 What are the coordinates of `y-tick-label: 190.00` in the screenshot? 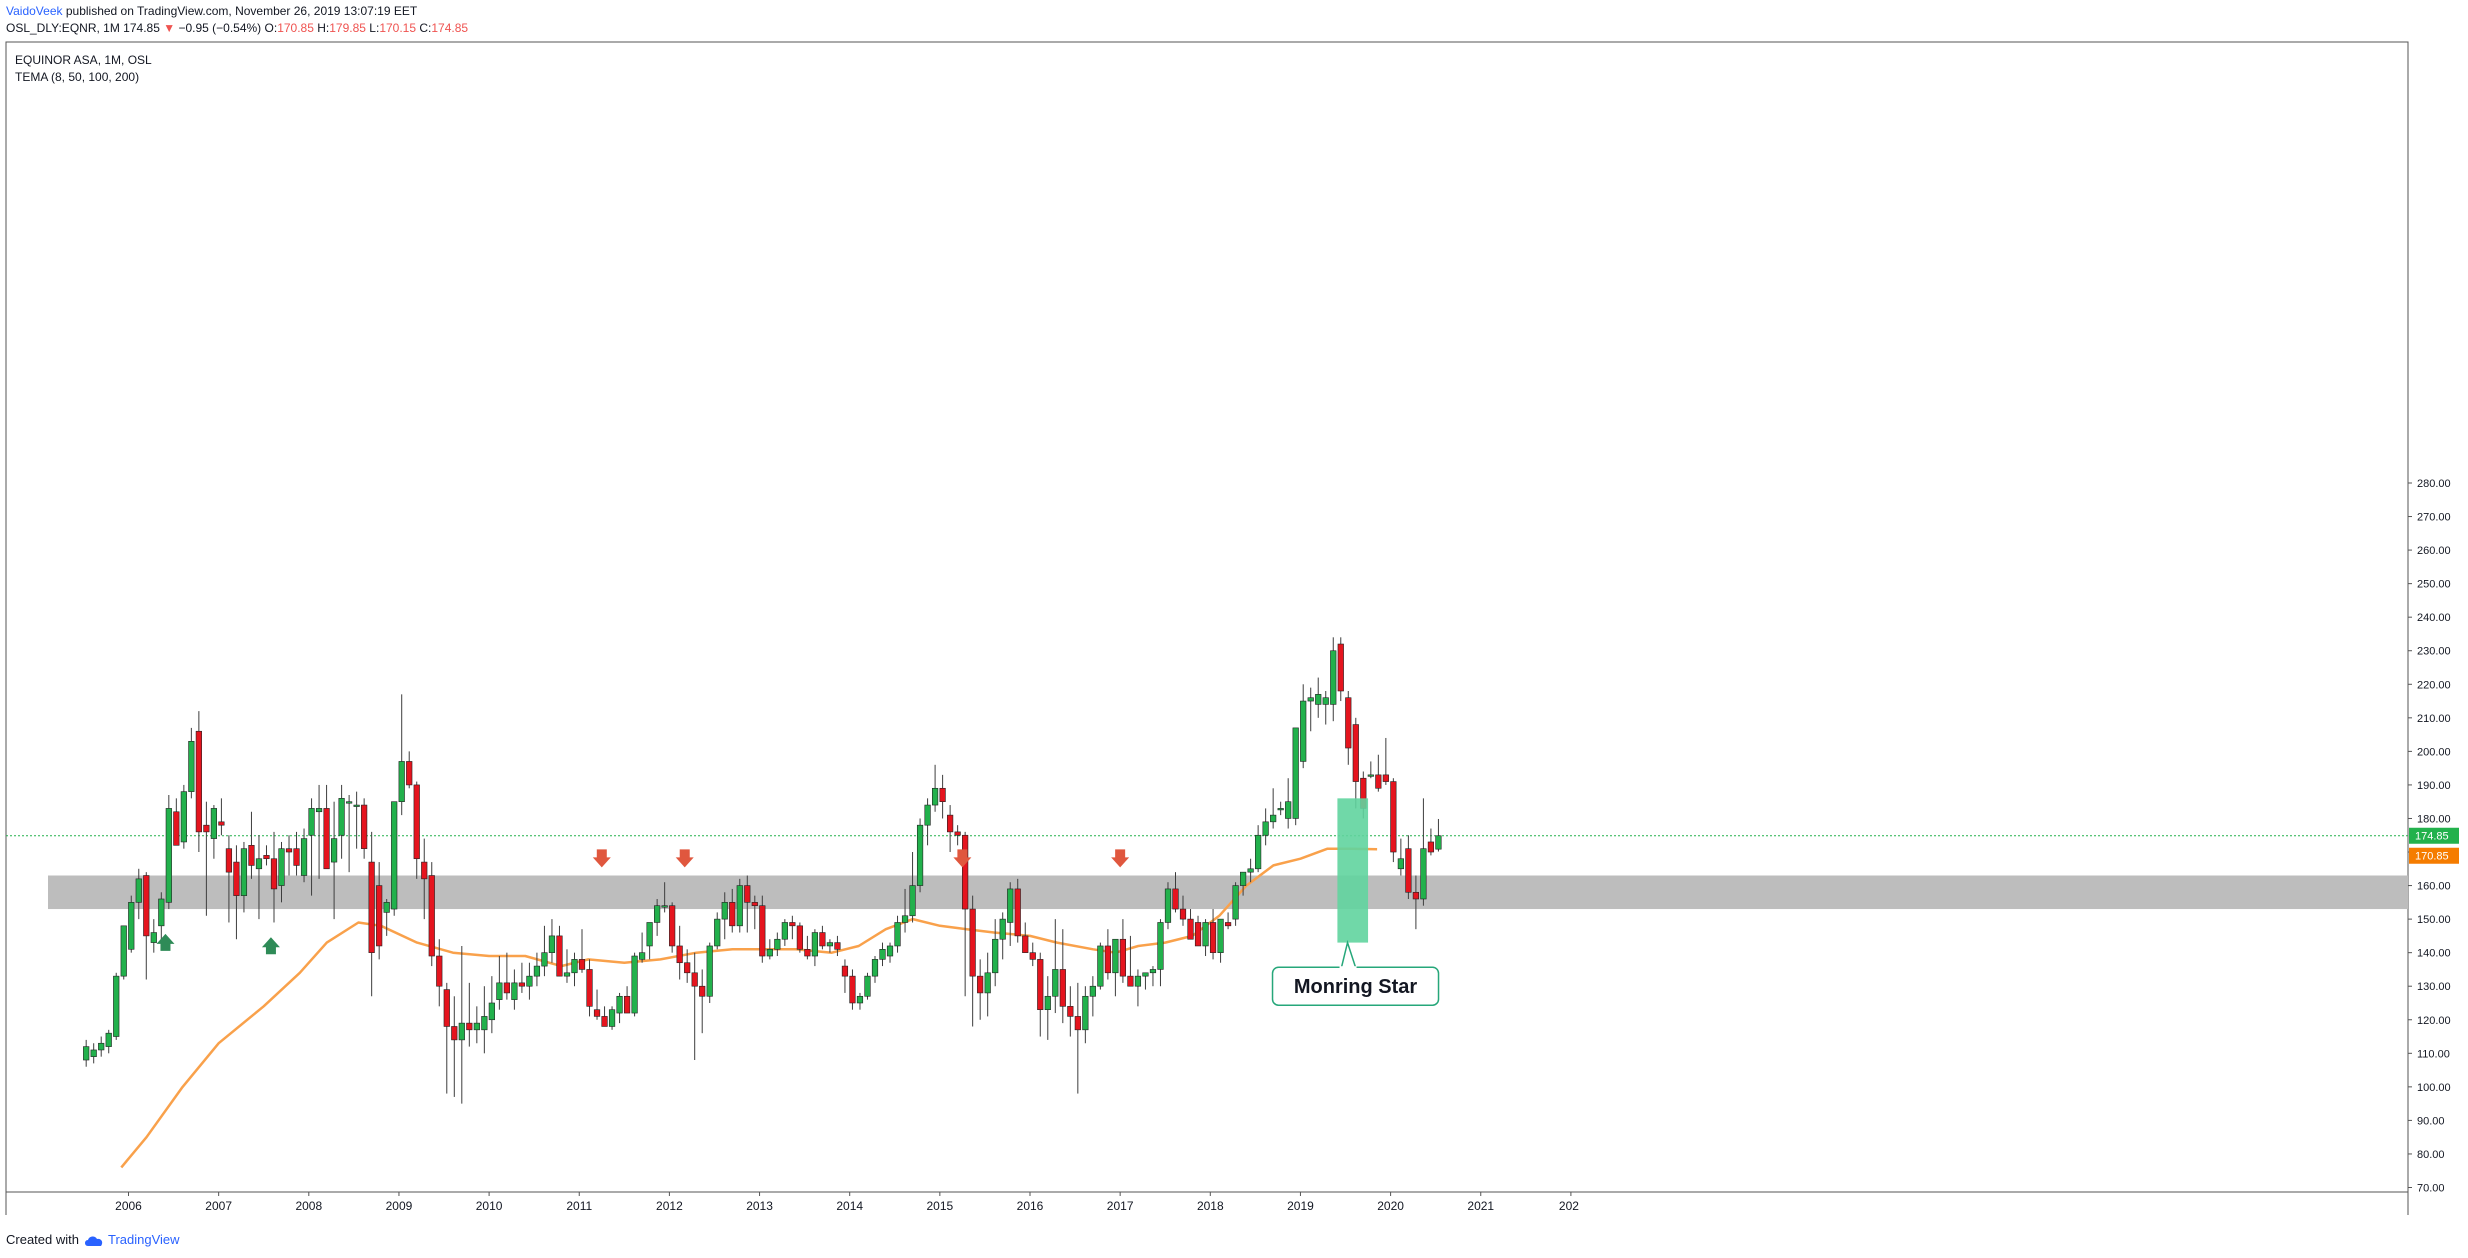 It's located at (2434, 786).